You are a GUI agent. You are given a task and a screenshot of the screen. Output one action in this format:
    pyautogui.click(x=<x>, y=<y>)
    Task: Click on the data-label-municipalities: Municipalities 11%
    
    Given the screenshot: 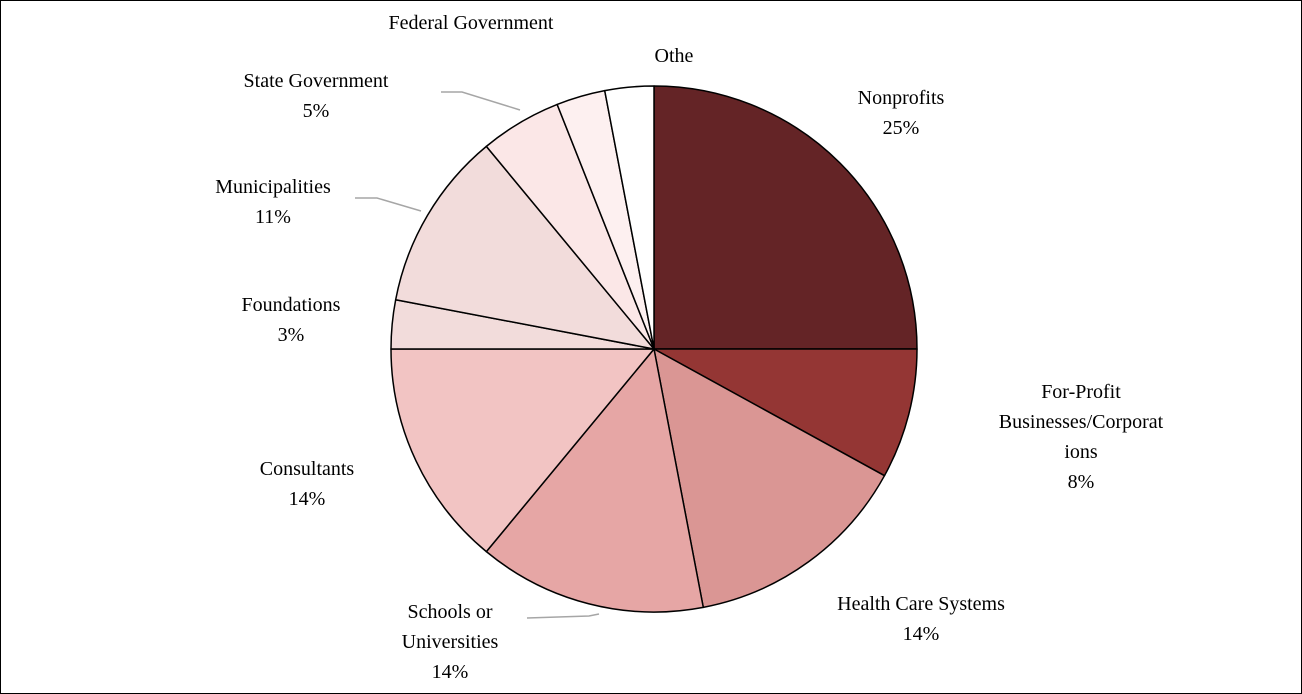 What is the action you would take?
    pyautogui.click(x=273, y=202)
    